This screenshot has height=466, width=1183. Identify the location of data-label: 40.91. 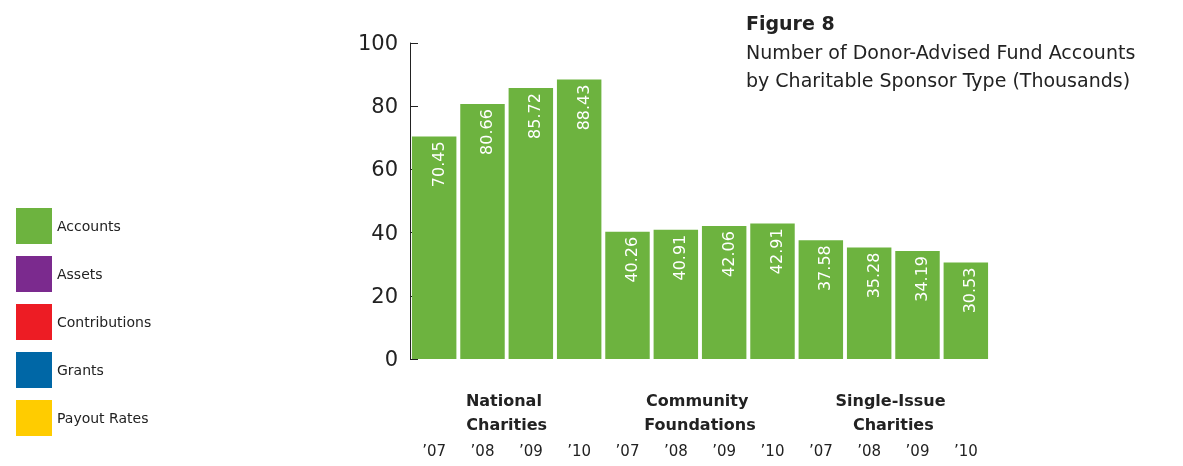
(680, 257).